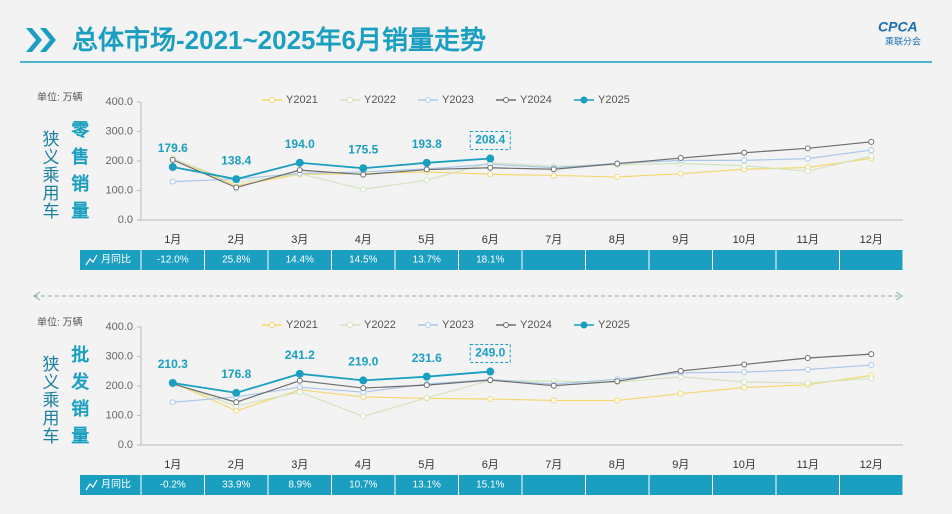  What do you see at coordinates (363, 485) in the screenshot?
I see `yoy-value: 10.7%` at bounding box center [363, 485].